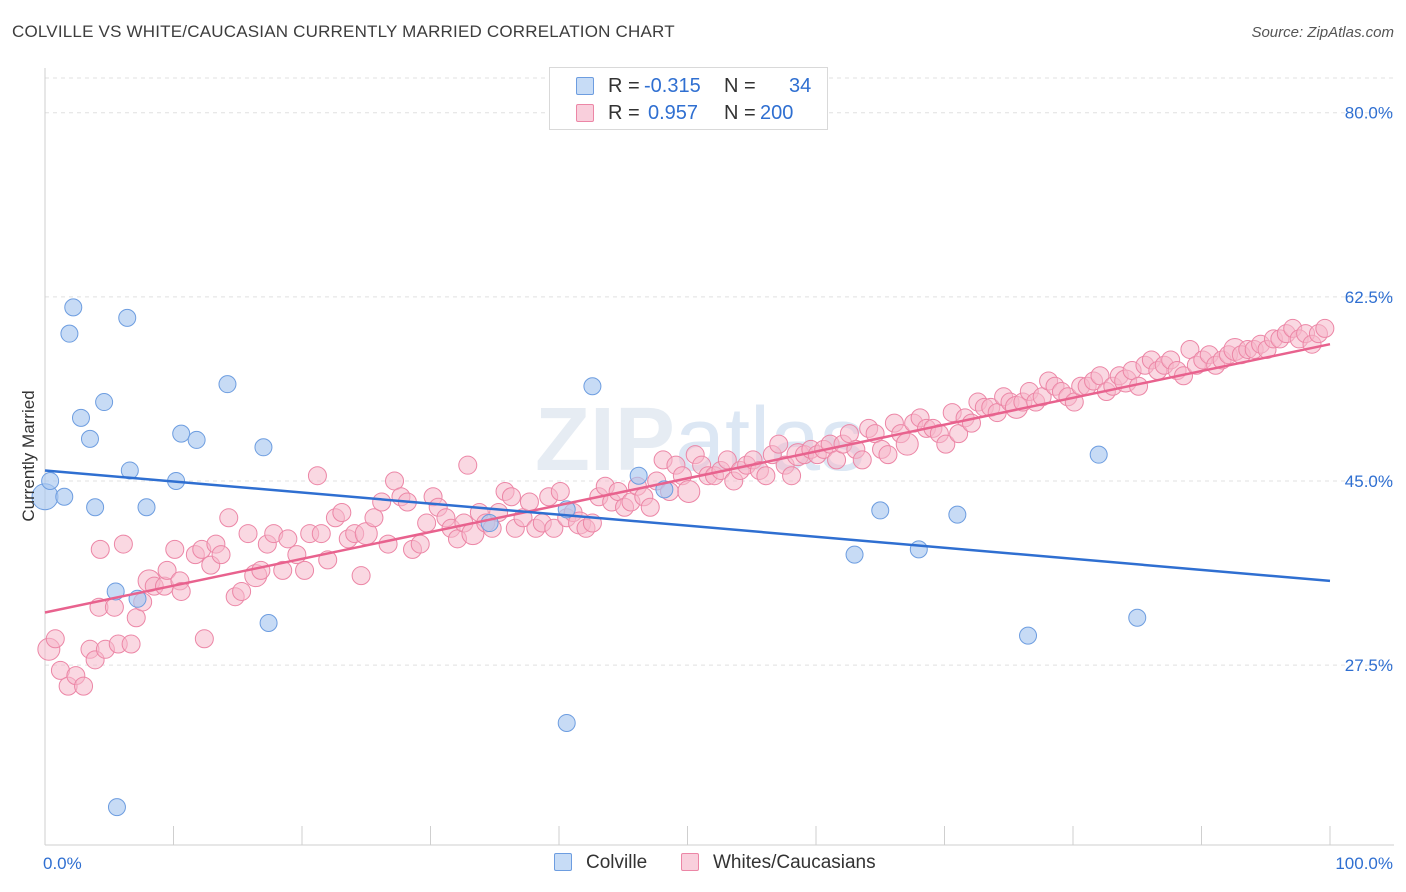  Describe the element at coordinates (794, 862) in the screenshot. I see `series-name-whites: Whites/Caucasians` at that location.